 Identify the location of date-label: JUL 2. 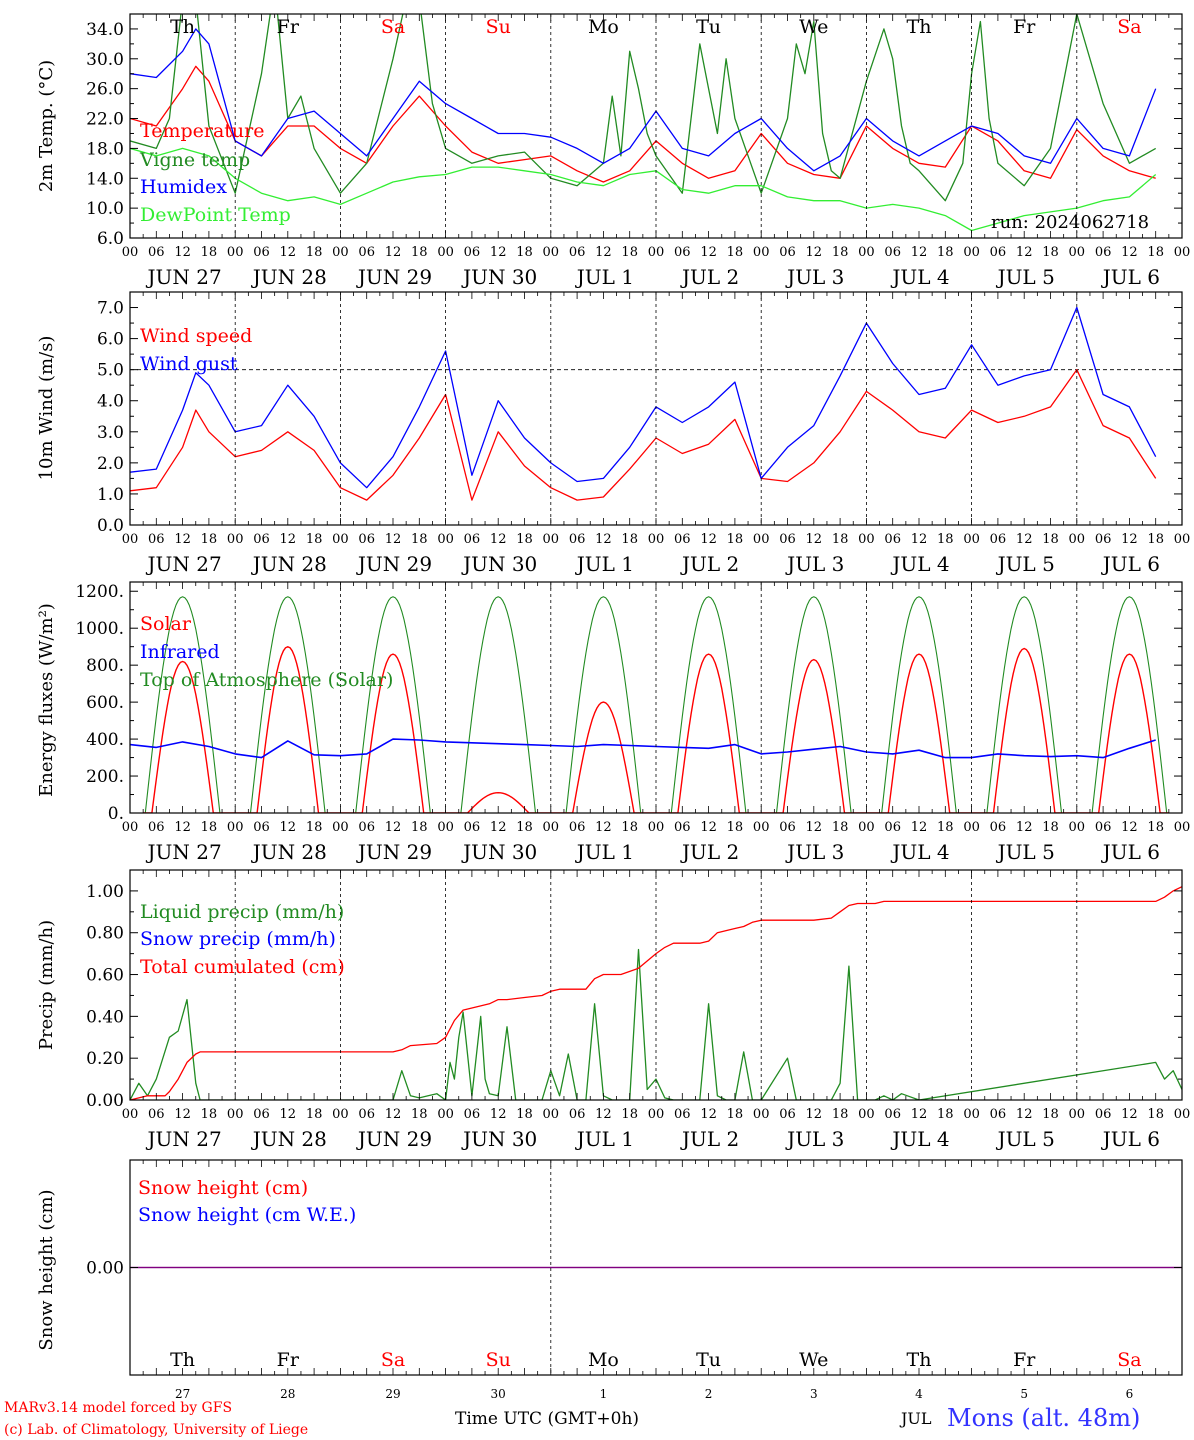
(709, 277).